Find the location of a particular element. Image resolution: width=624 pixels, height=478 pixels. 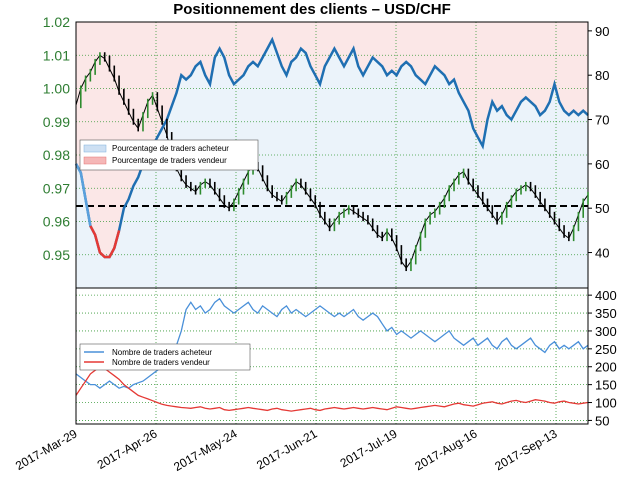

left-tick-label: 1.01 is located at coordinates (56, 55).